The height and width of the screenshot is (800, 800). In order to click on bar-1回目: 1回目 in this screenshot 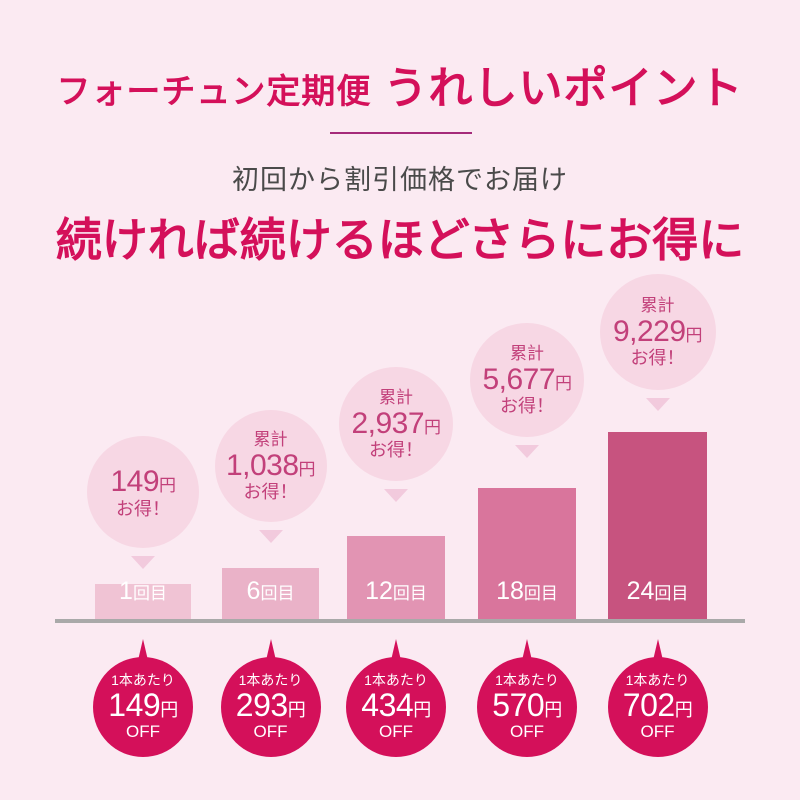, I will do `click(143, 598)`.